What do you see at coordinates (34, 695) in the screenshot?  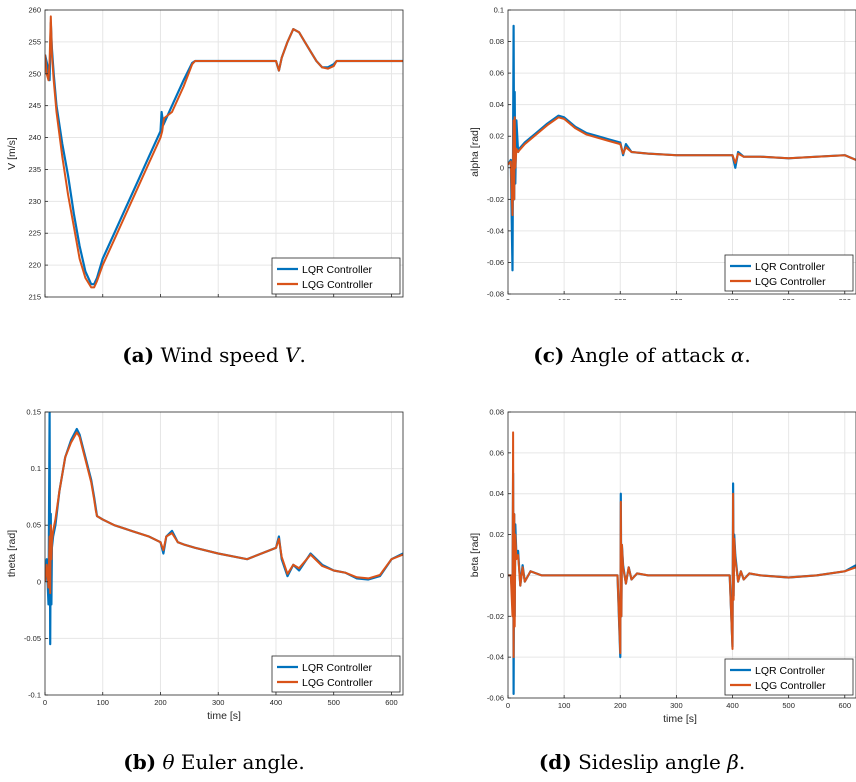 I see `y-tick-label: -0.1` at bounding box center [34, 695].